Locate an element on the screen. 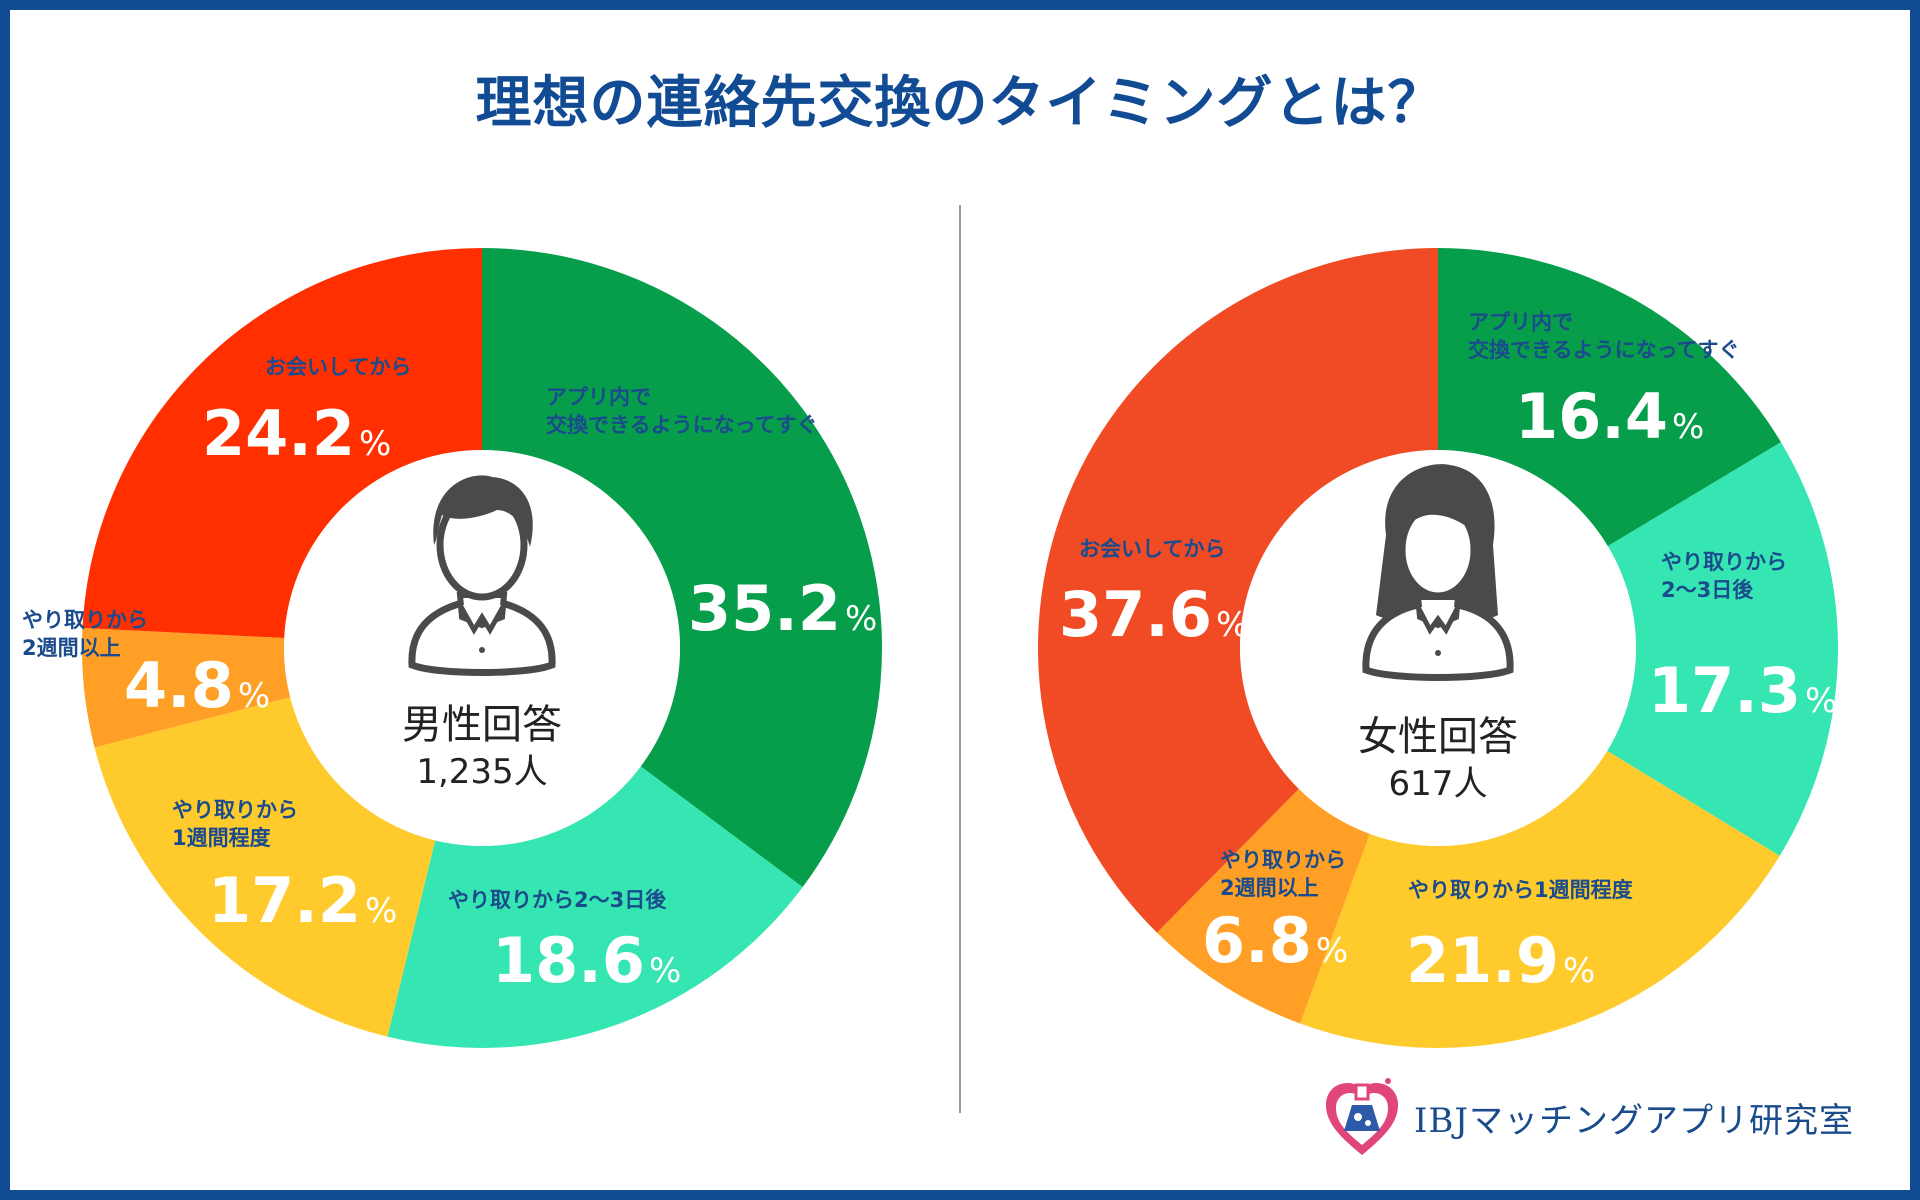 The image size is (1920, 1200). chart-divider is located at coordinates (960, 659).